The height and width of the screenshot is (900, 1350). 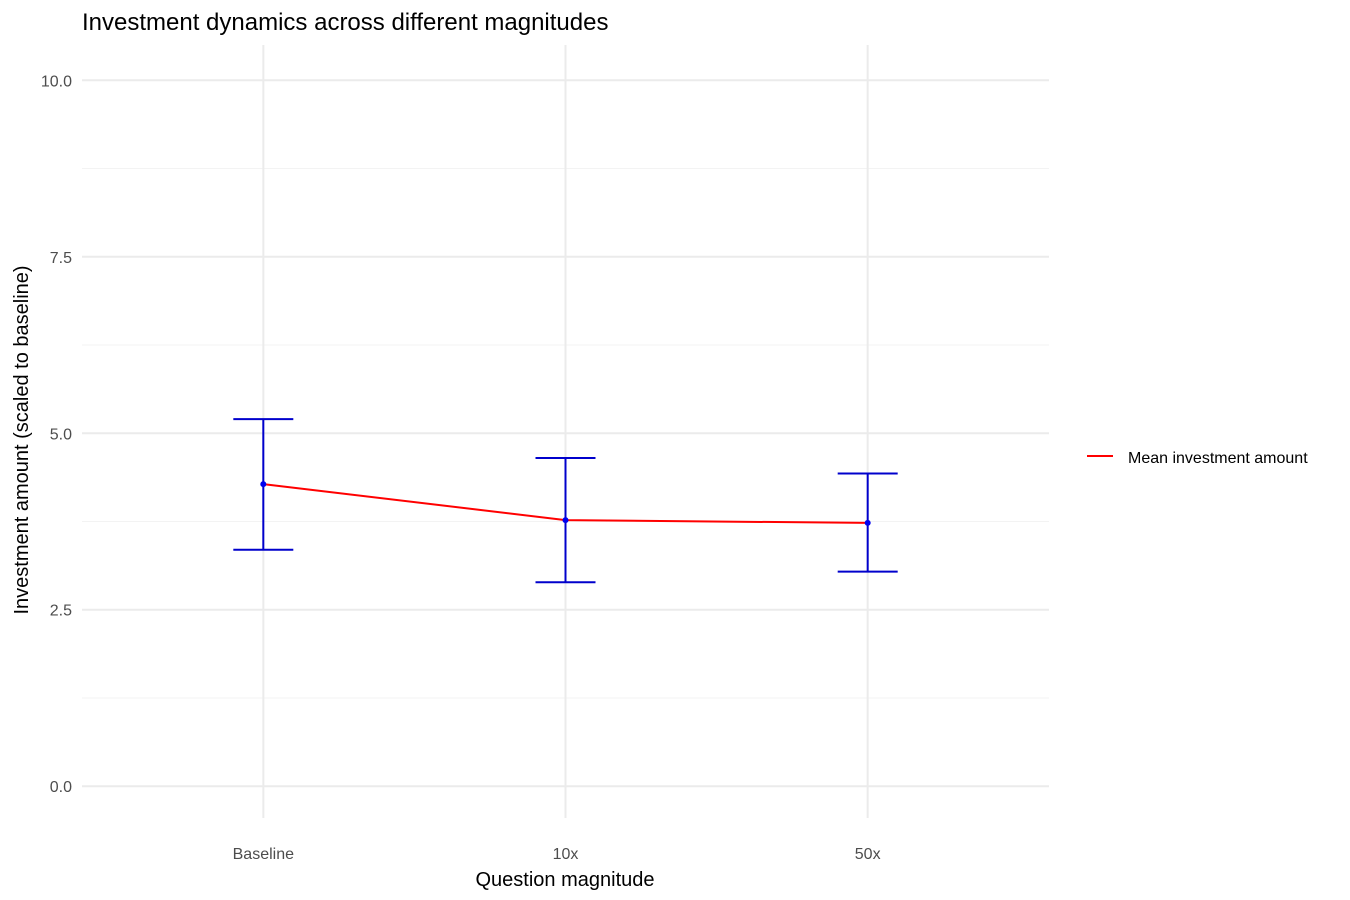 I want to click on data-points, so click(x=565, y=503).